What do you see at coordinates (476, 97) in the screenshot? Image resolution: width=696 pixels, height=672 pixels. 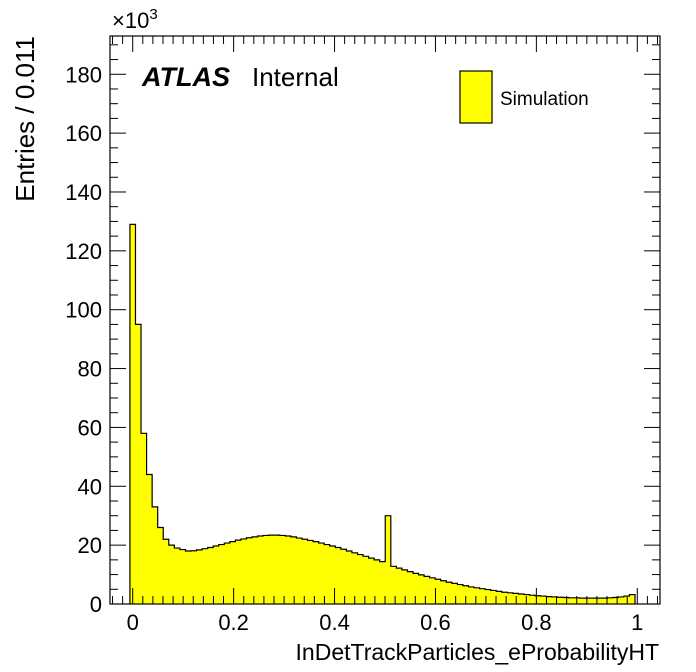 I see `legend-swatch` at bounding box center [476, 97].